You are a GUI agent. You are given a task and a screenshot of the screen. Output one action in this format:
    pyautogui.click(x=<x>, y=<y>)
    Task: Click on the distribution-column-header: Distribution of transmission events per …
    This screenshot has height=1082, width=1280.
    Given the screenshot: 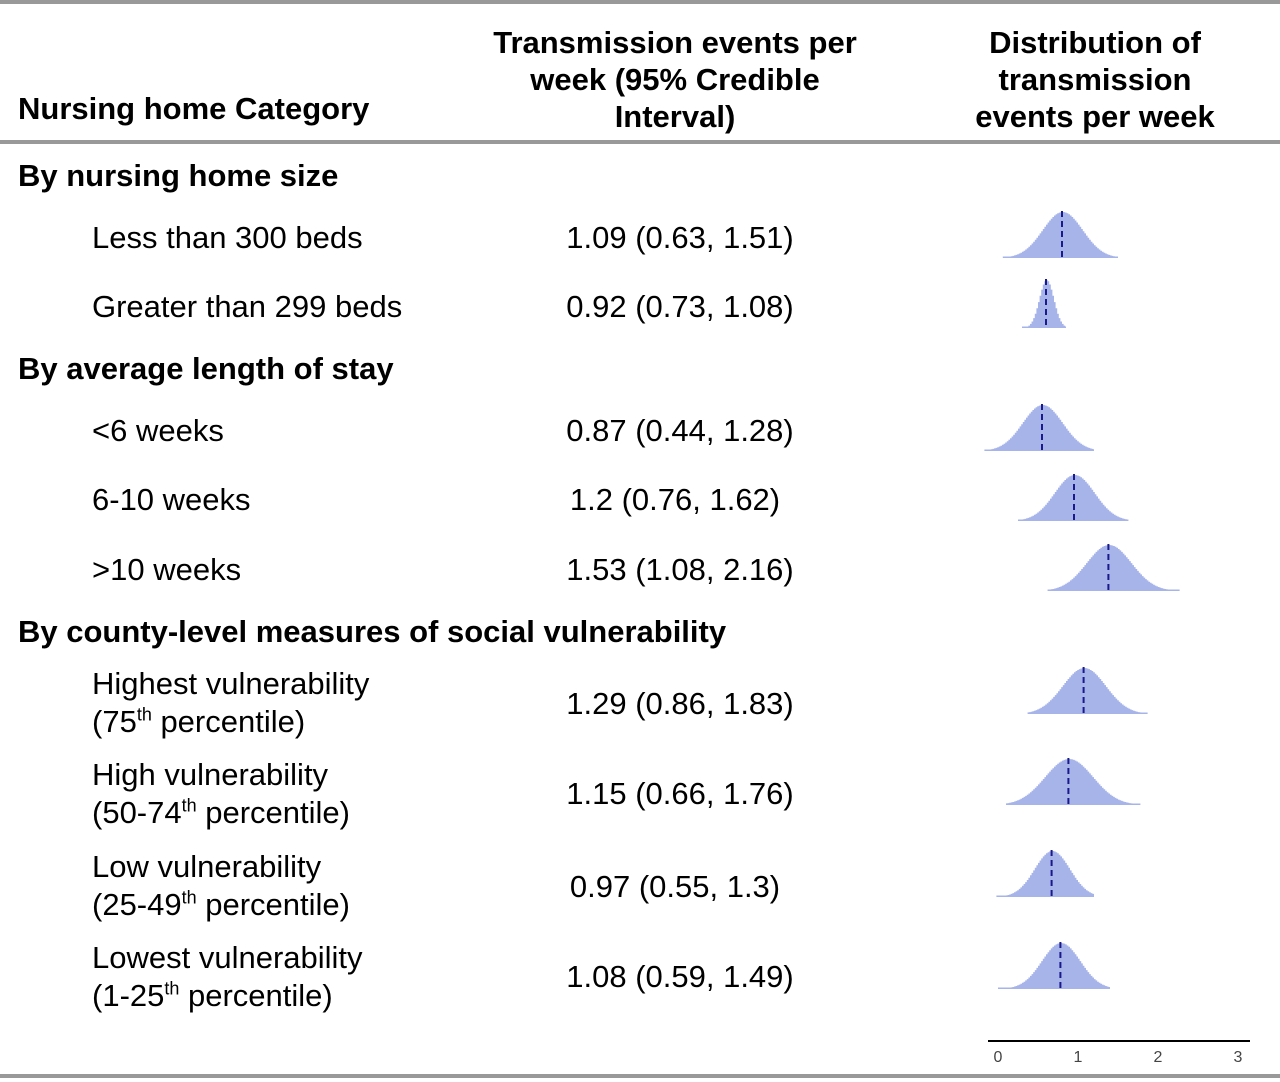 What is the action you would take?
    pyautogui.click(x=1095, y=79)
    